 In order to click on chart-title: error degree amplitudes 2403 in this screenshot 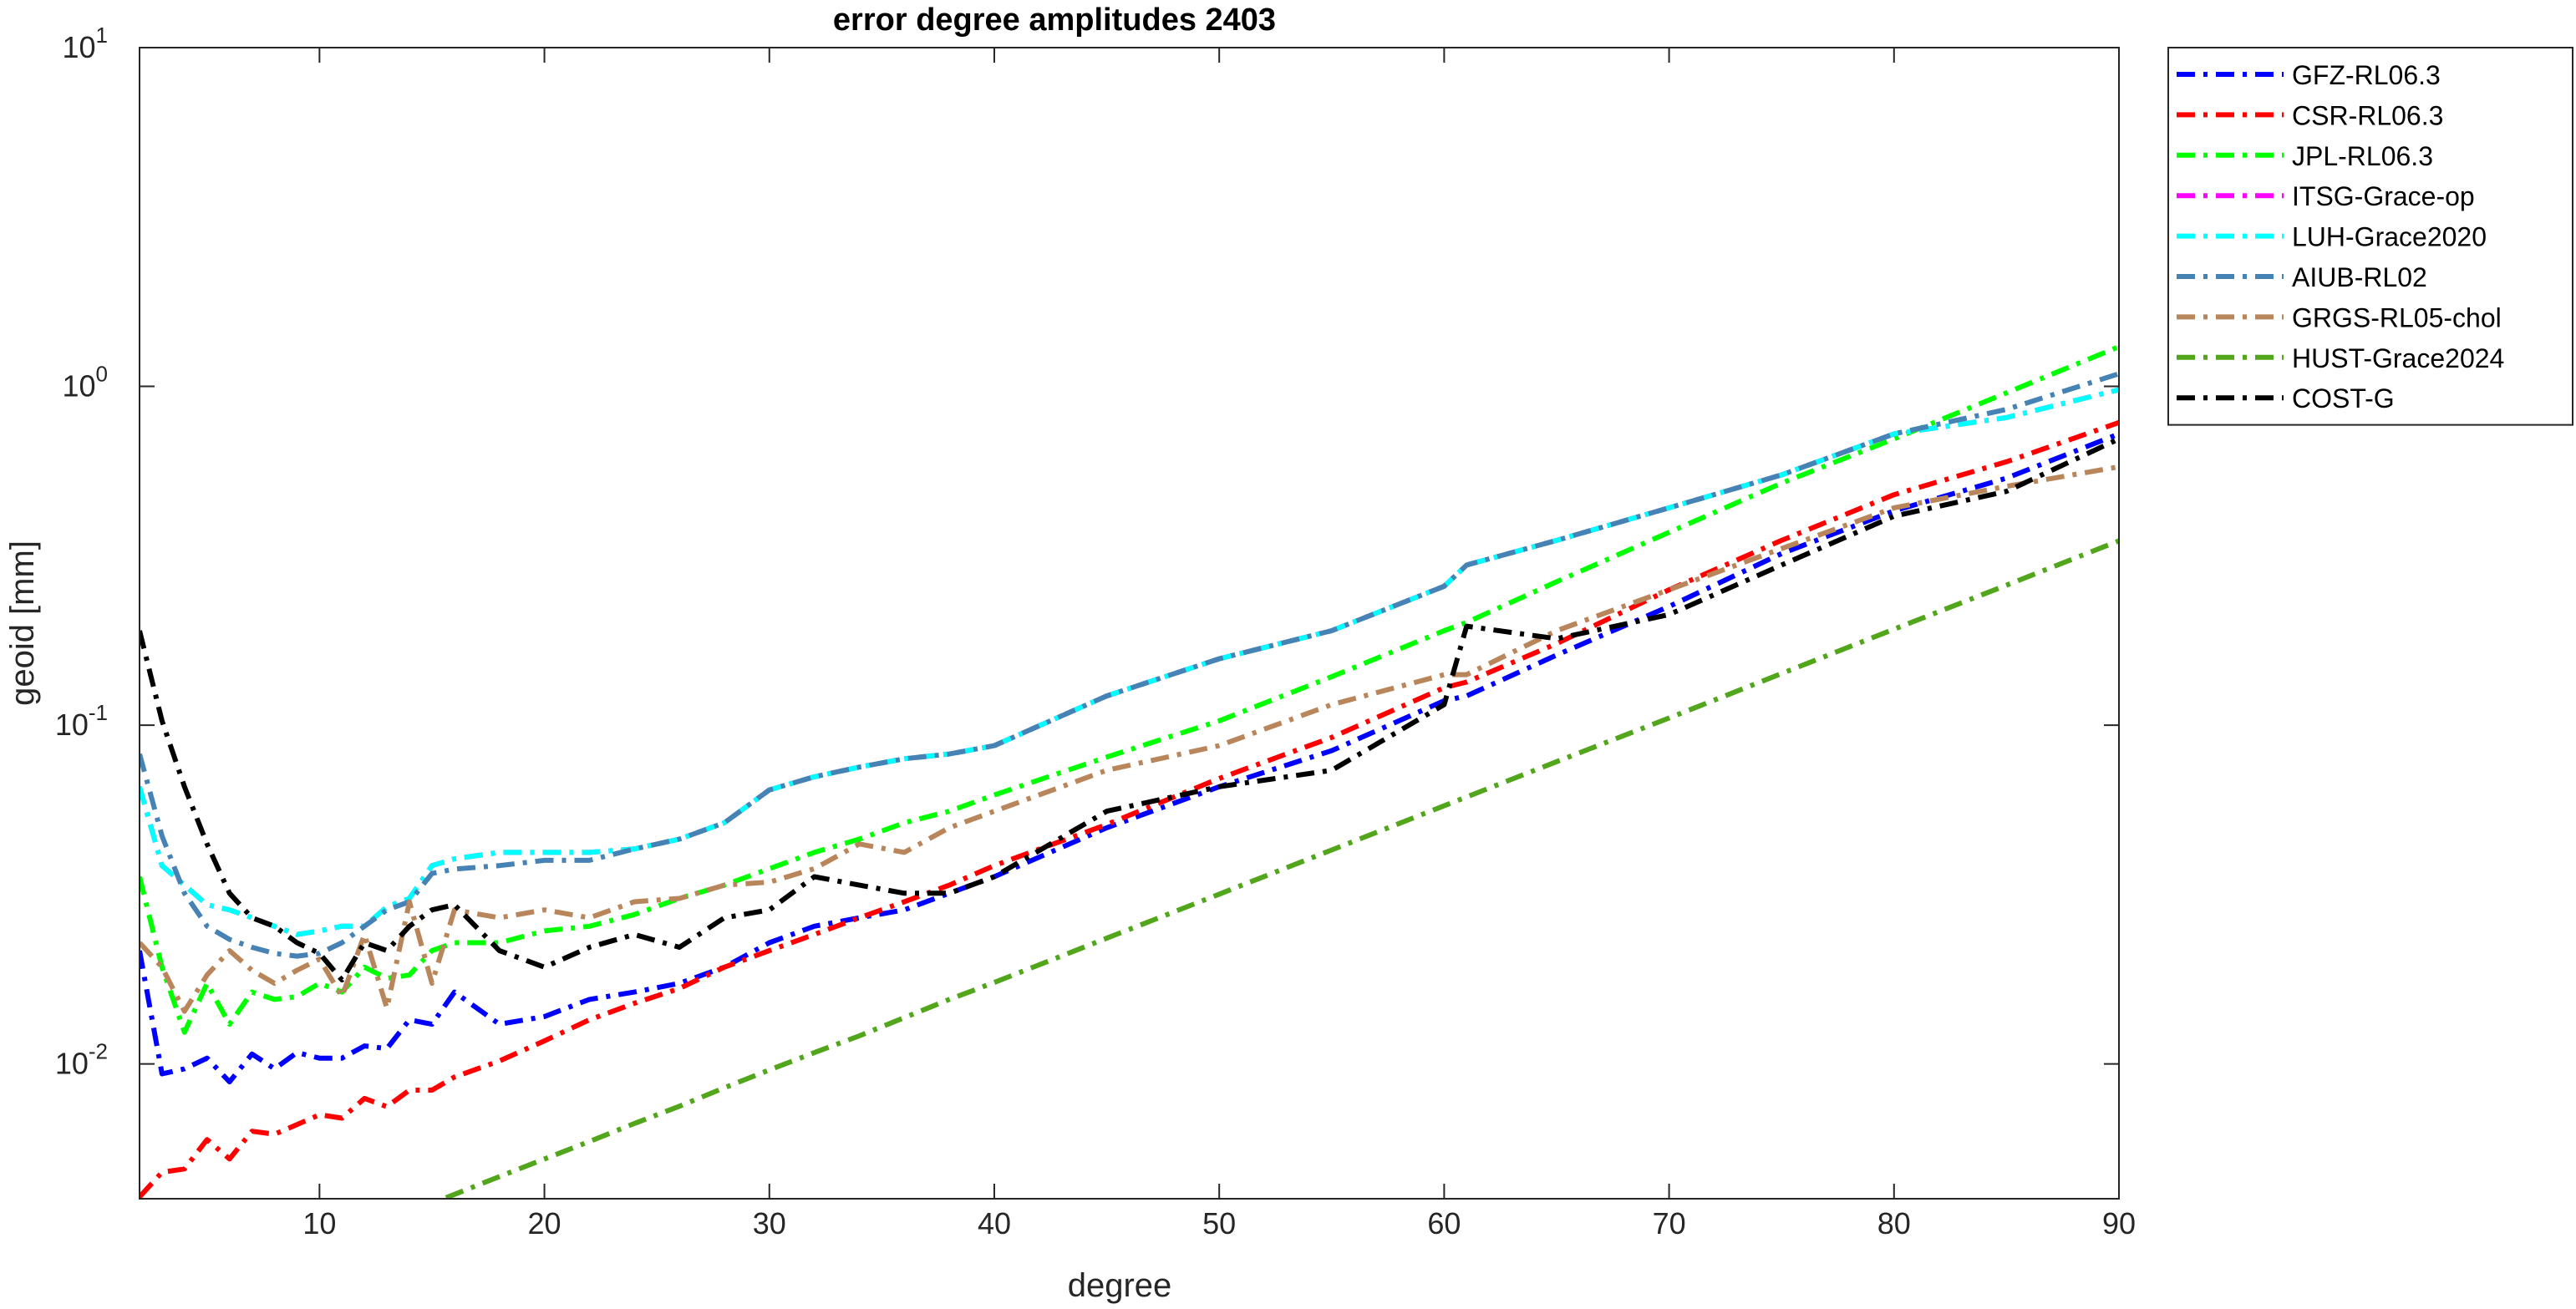, I will do `click(1054, 20)`.